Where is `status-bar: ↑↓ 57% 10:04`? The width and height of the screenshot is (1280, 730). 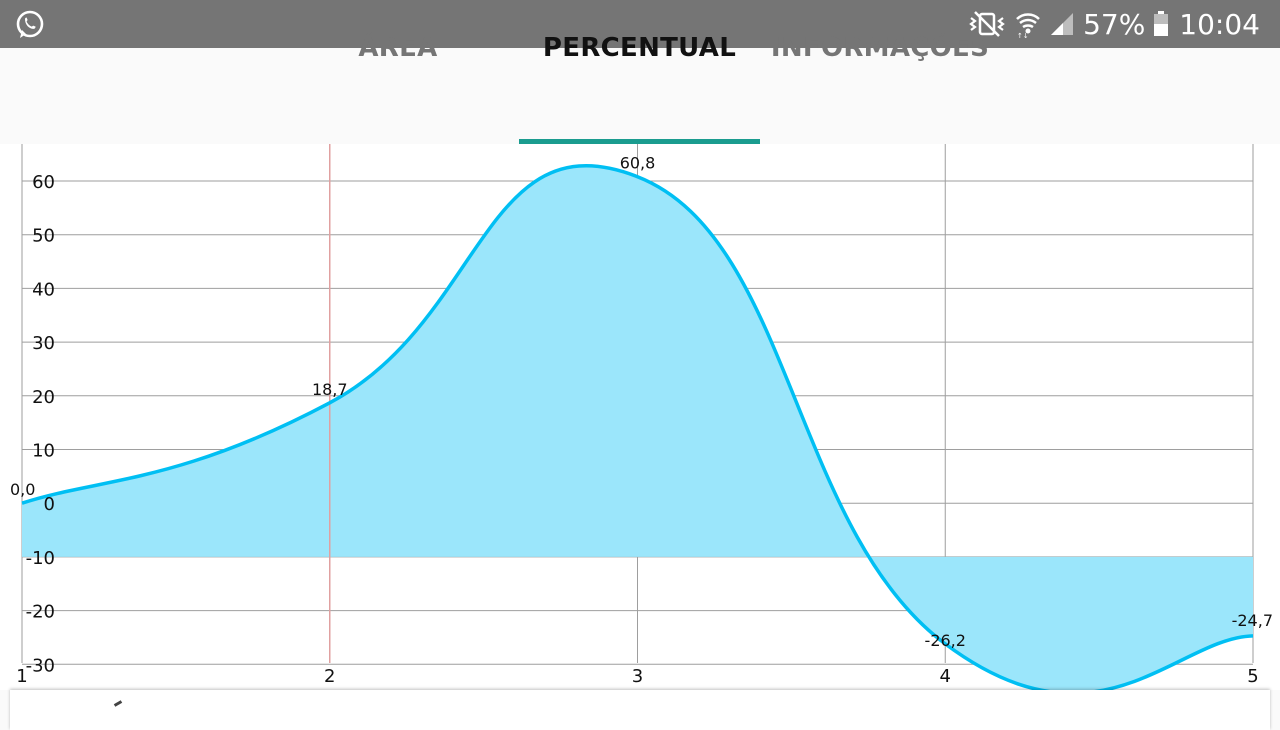
status-bar: ↑↓ 57% 10:04 is located at coordinates (640, 24).